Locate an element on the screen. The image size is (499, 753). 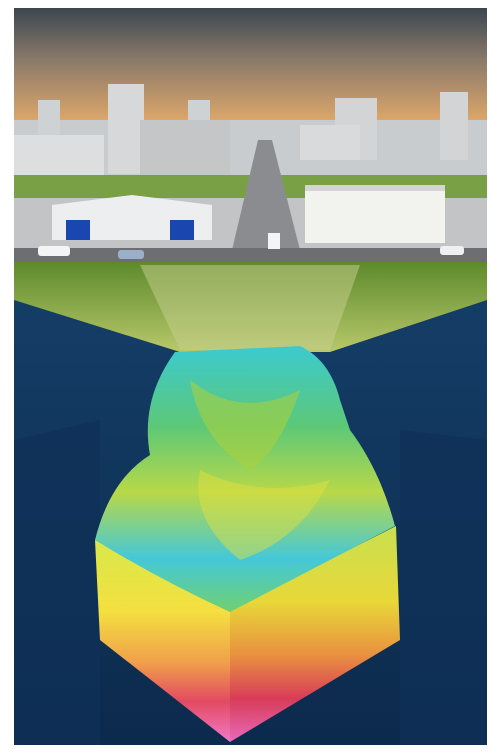
model-right-face is located at coordinates (315, 634).